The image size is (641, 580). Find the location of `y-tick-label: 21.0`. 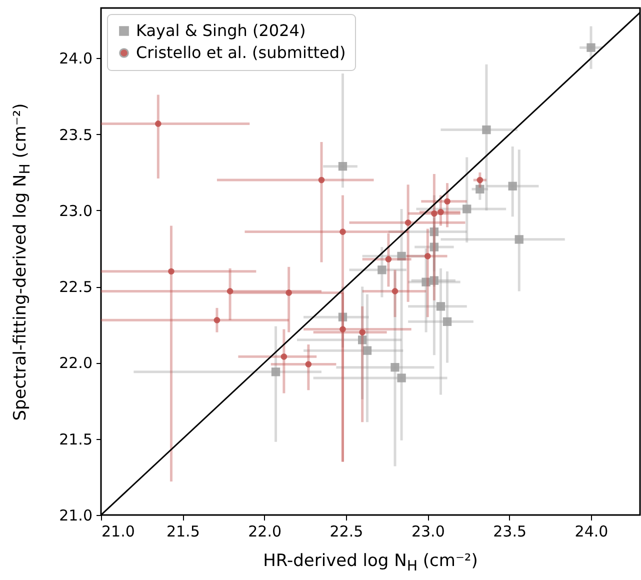

y-tick-label: 21.0 is located at coordinates (75, 515).